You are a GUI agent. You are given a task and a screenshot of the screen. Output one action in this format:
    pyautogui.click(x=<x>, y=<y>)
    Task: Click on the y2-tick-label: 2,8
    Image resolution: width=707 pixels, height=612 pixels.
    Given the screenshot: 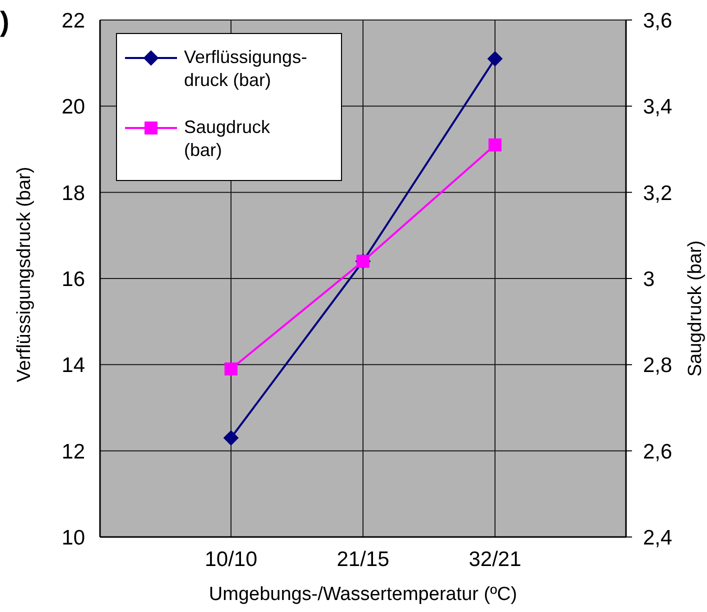 What is the action you would take?
    pyautogui.click(x=657, y=366)
    